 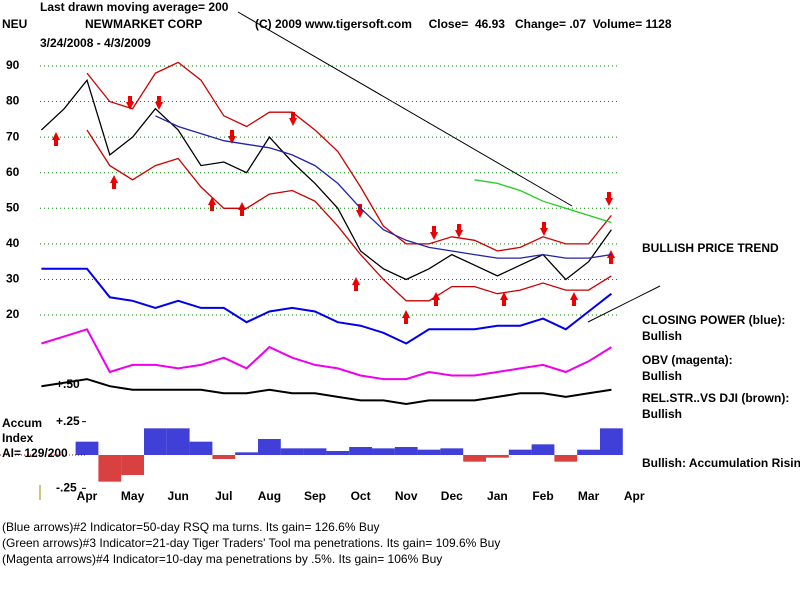 What do you see at coordinates (13, 279) in the screenshot?
I see `y-tick-label: 30` at bounding box center [13, 279].